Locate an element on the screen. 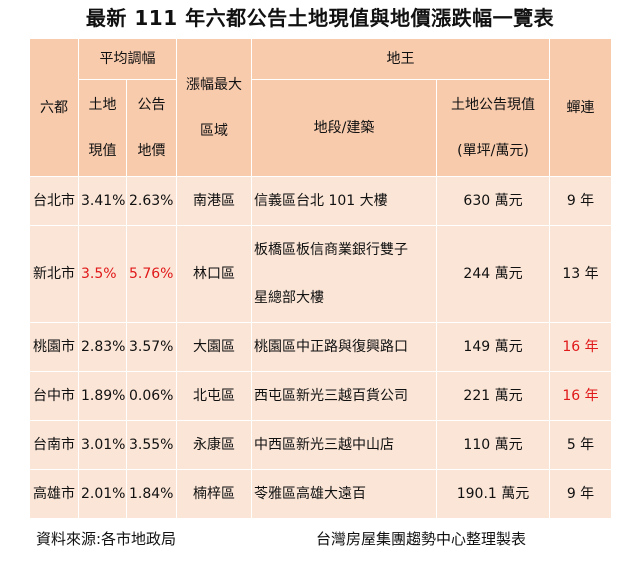 The width and height of the screenshot is (640, 564). row-public-price: 1.84% is located at coordinates (151, 494).